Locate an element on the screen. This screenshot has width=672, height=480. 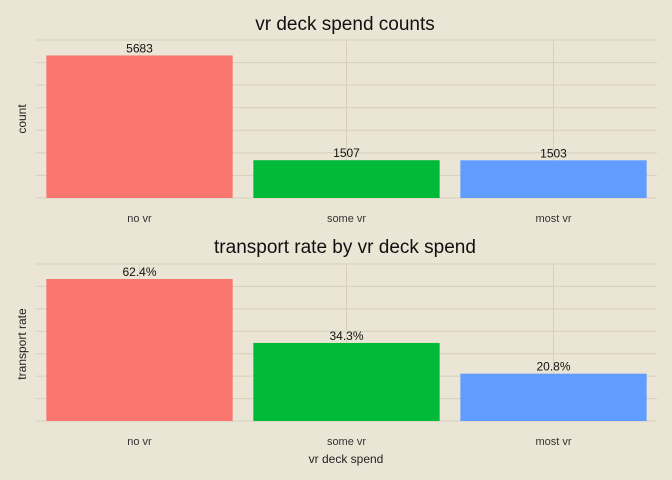
chart-title: vr deck spend counts is located at coordinates (345, 24).